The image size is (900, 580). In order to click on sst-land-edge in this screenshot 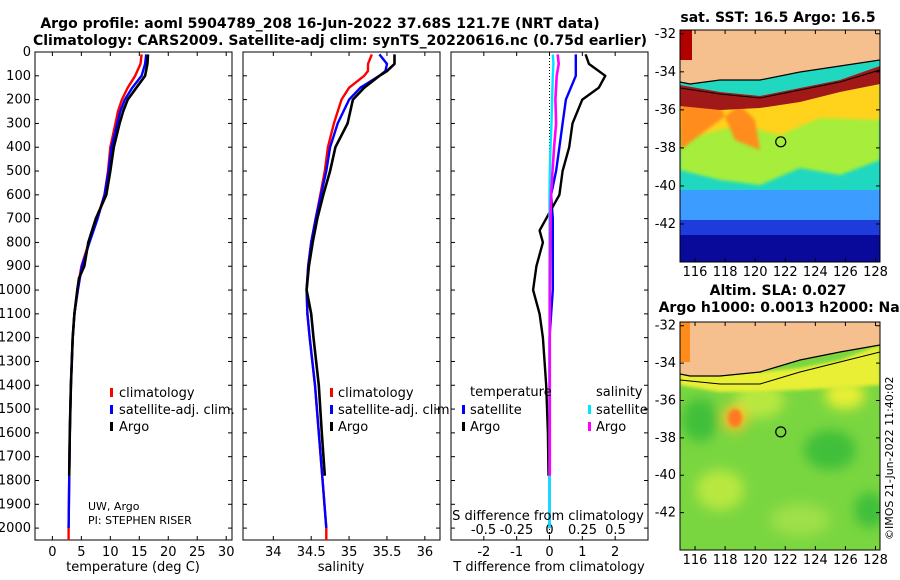, I will do `click(686, 45)`.